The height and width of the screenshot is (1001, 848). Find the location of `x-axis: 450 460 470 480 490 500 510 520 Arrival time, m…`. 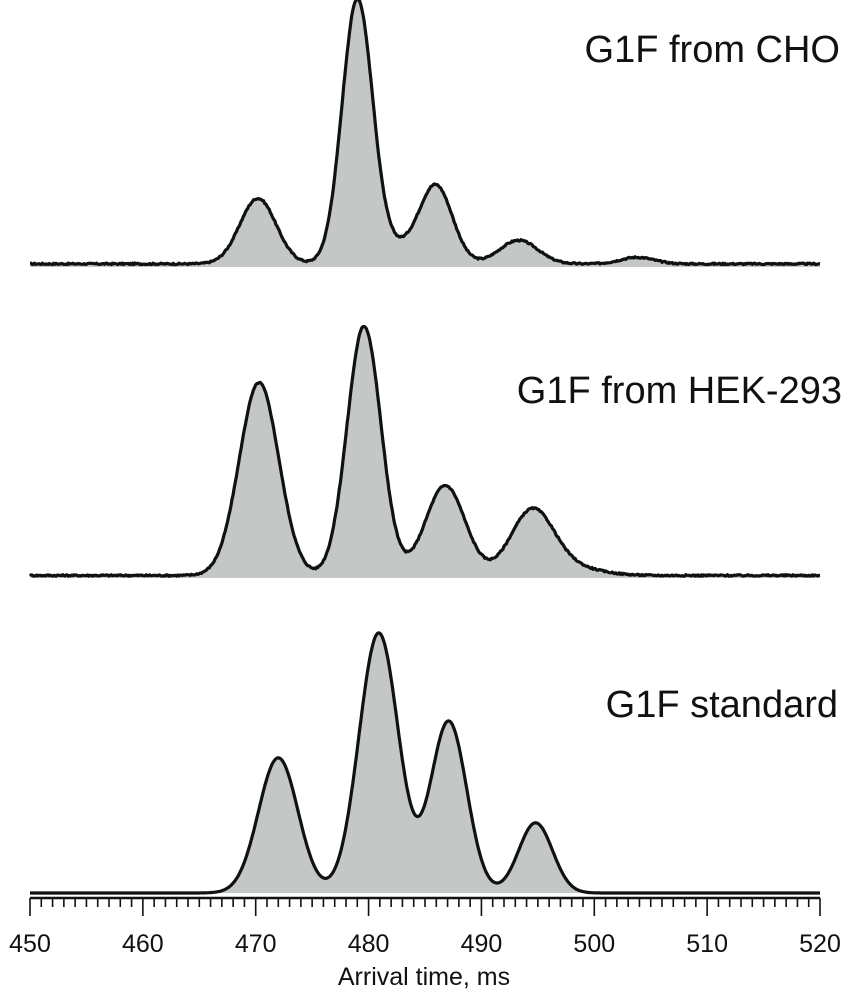

x-axis: 450 460 470 480 490 500 510 520 Arrival time, m… is located at coordinates (425, 943).